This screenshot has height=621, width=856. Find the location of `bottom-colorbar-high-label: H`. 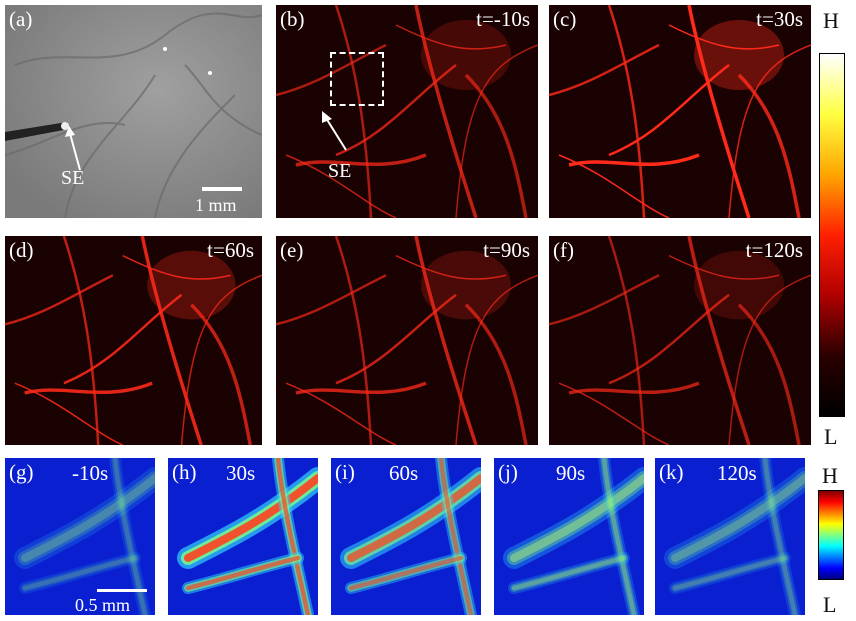

bottom-colorbar-high-label: H is located at coordinates (830, 475).